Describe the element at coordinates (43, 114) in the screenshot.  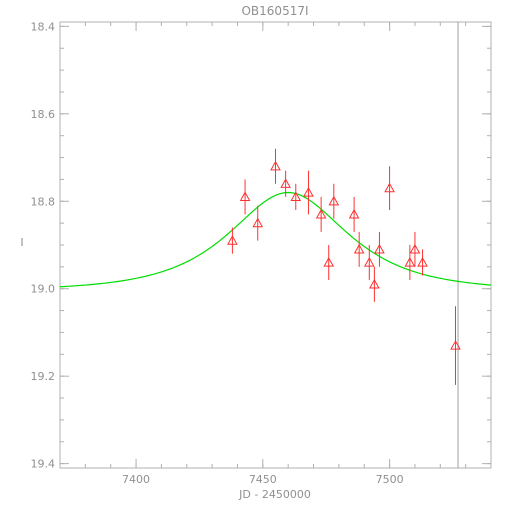
I see `y-tick-label: 18.6` at that location.